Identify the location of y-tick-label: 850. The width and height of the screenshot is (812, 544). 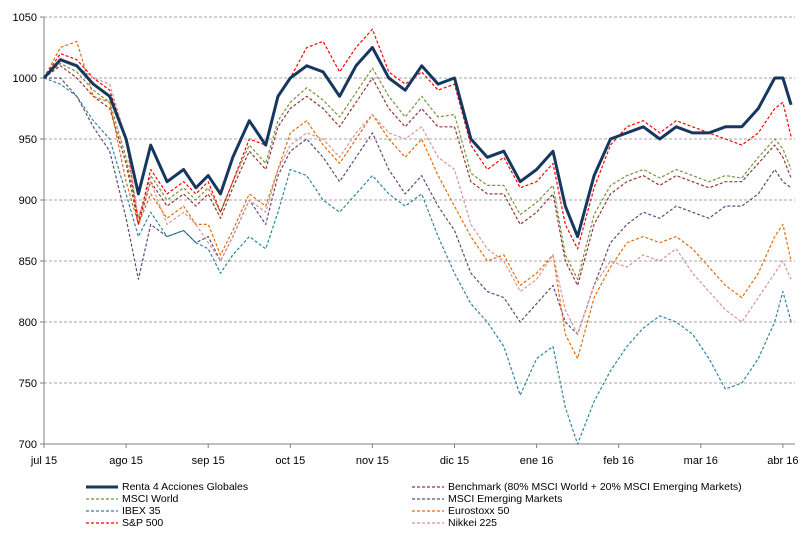
(28, 262).